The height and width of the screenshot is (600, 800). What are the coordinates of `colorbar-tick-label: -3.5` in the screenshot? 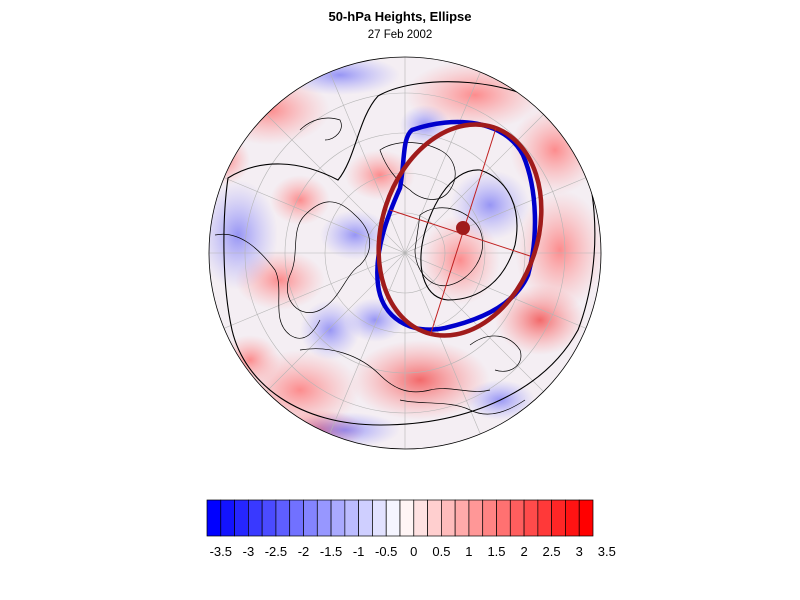 It's located at (221, 551).